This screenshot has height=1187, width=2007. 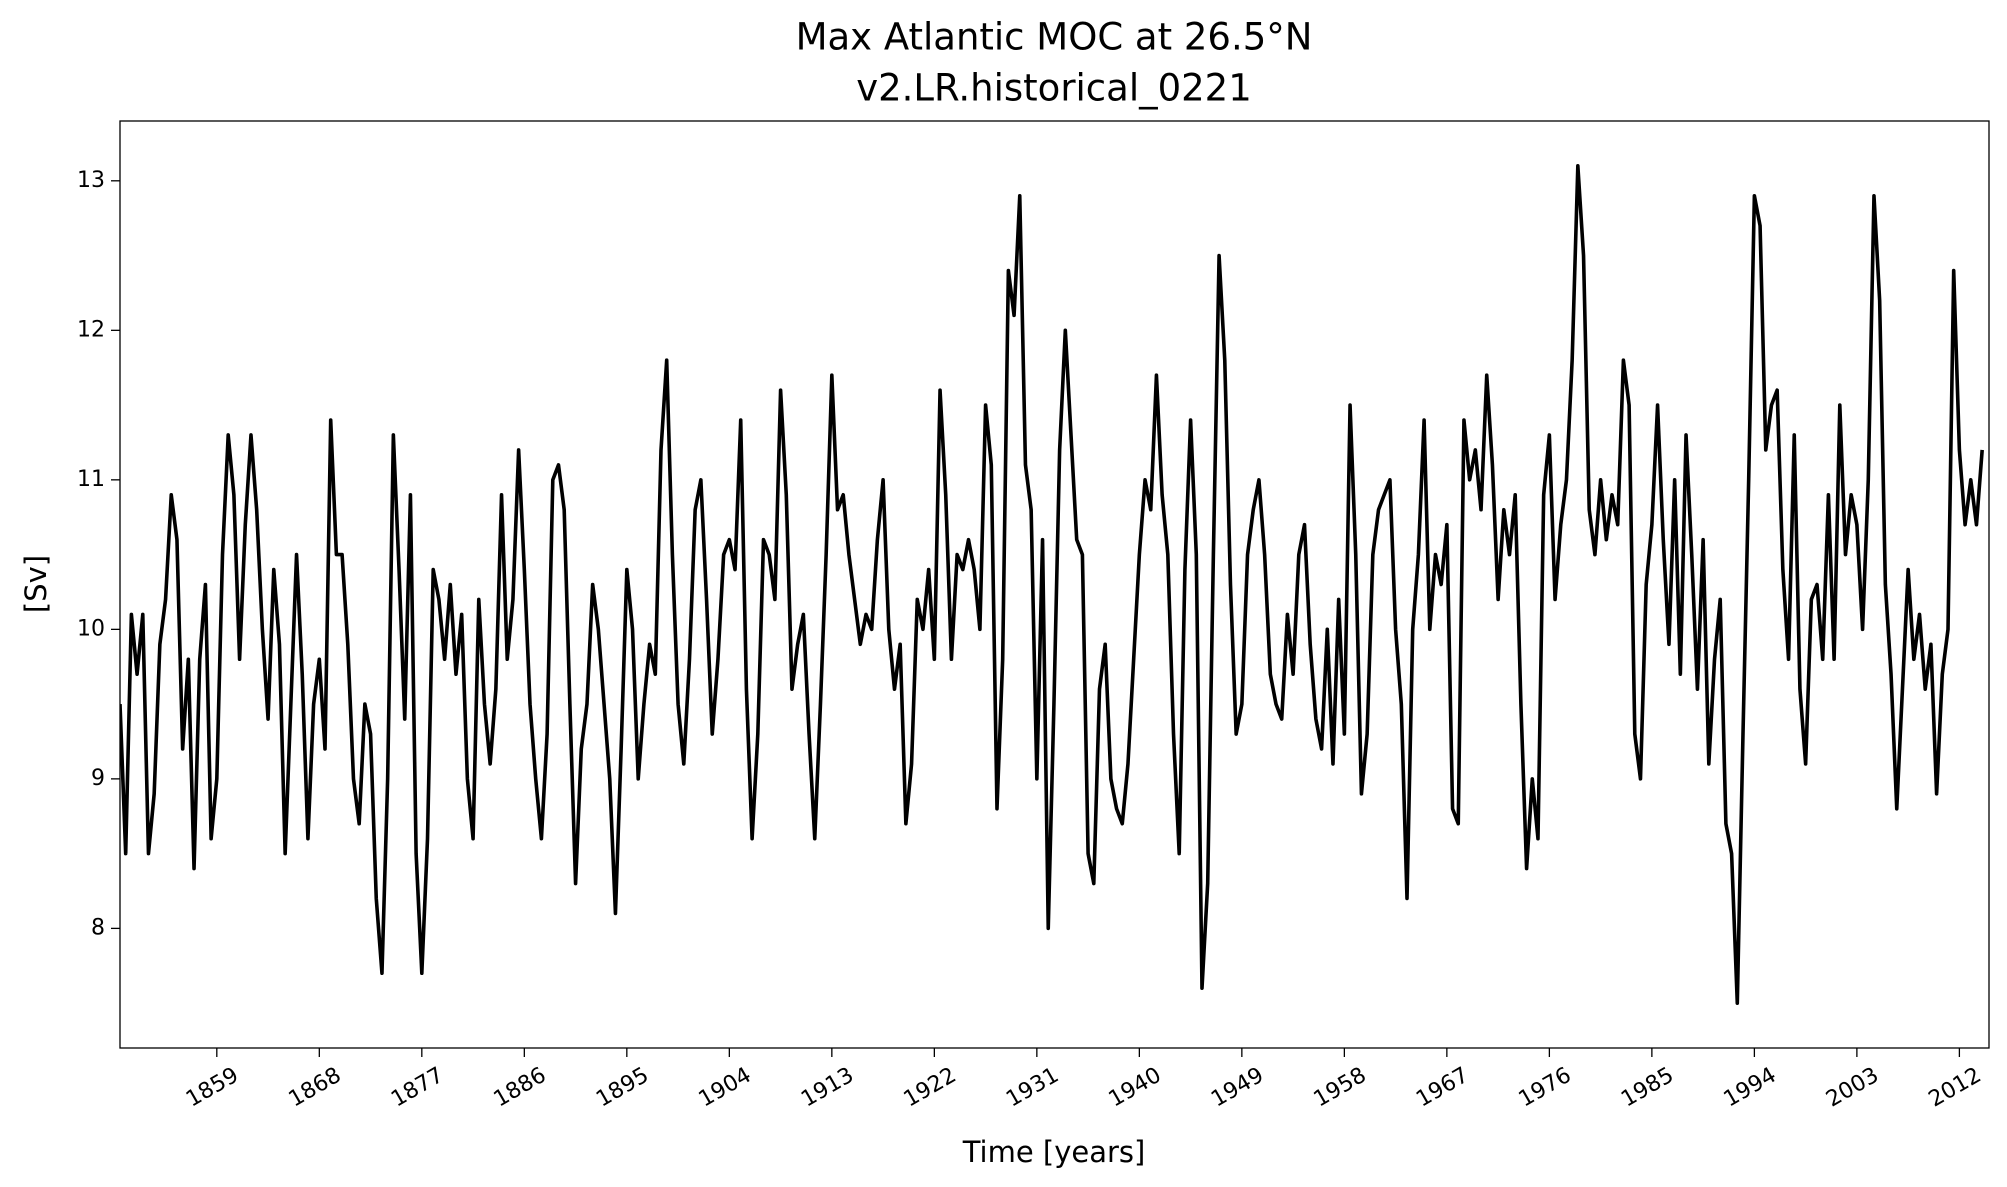 What do you see at coordinates (212, 1088) in the screenshot?
I see `x-tick-label: 1859` at bounding box center [212, 1088].